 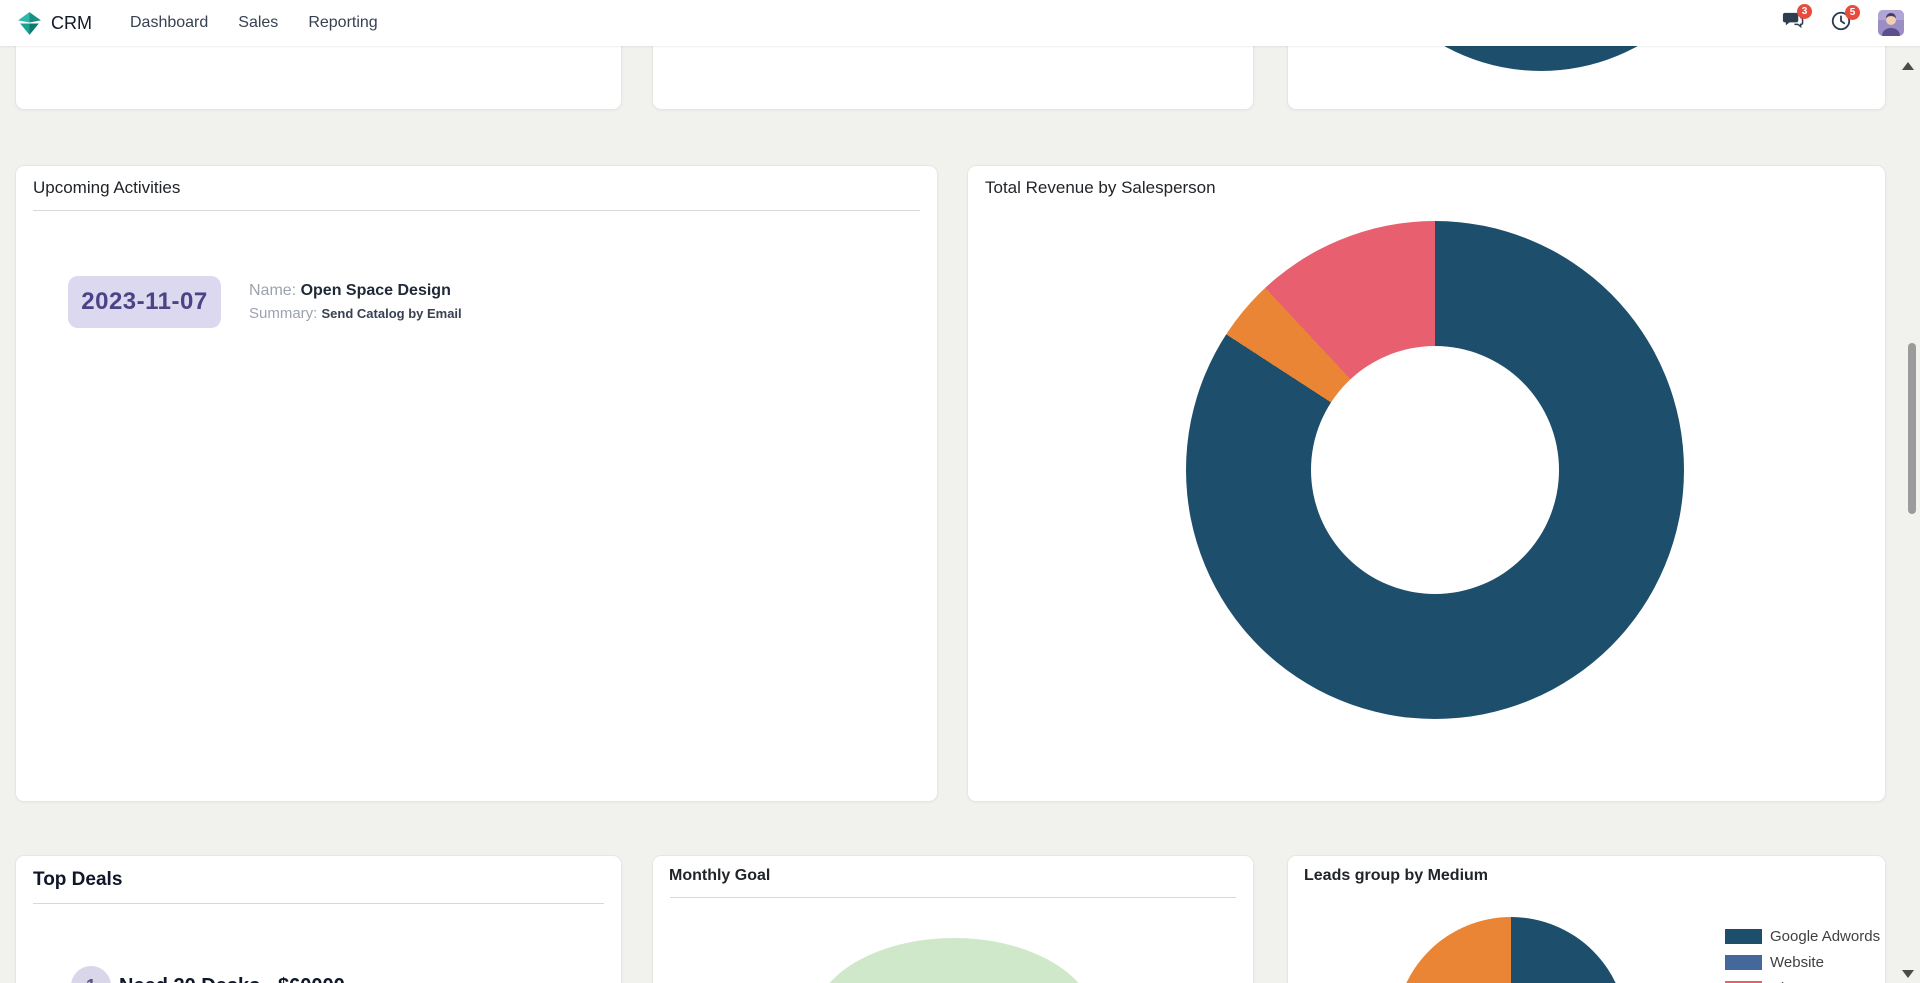 I want to click on activity-name-line: Name: Open Space Design, so click(x=355, y=291).